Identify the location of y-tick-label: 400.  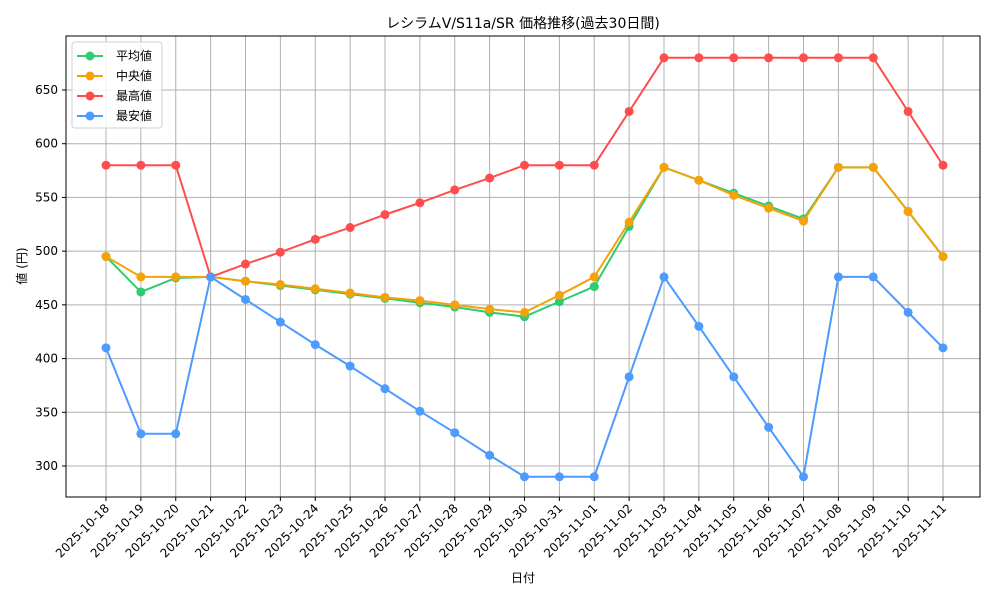
(46, 359).